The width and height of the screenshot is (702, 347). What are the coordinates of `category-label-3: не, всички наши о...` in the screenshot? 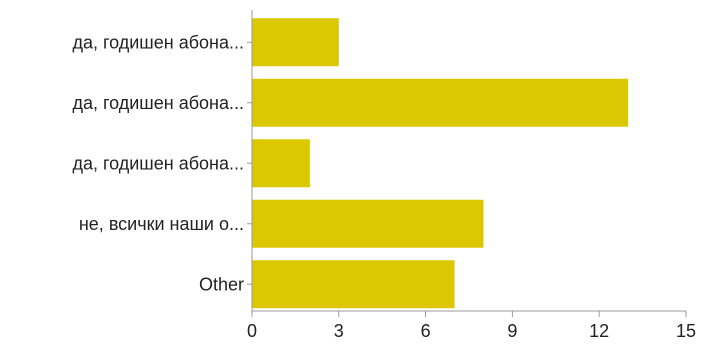 It's located at (161, 224).